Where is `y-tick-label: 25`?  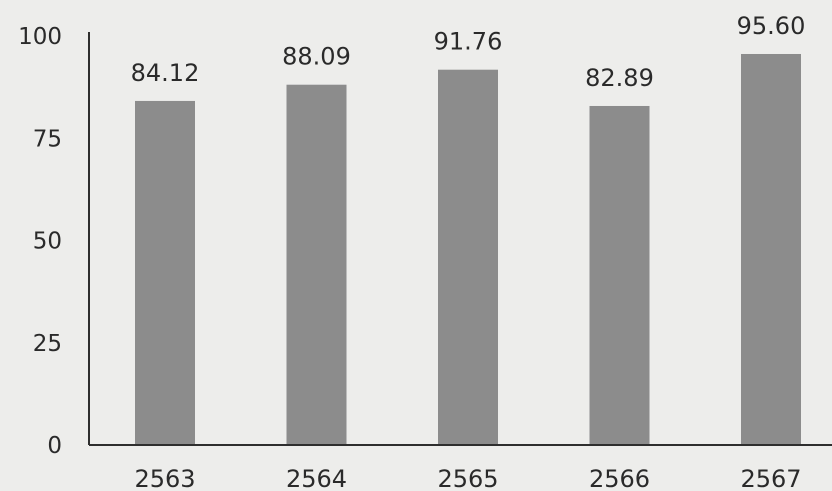 y-tick-label: 25 is located at coordinates (47, 344).